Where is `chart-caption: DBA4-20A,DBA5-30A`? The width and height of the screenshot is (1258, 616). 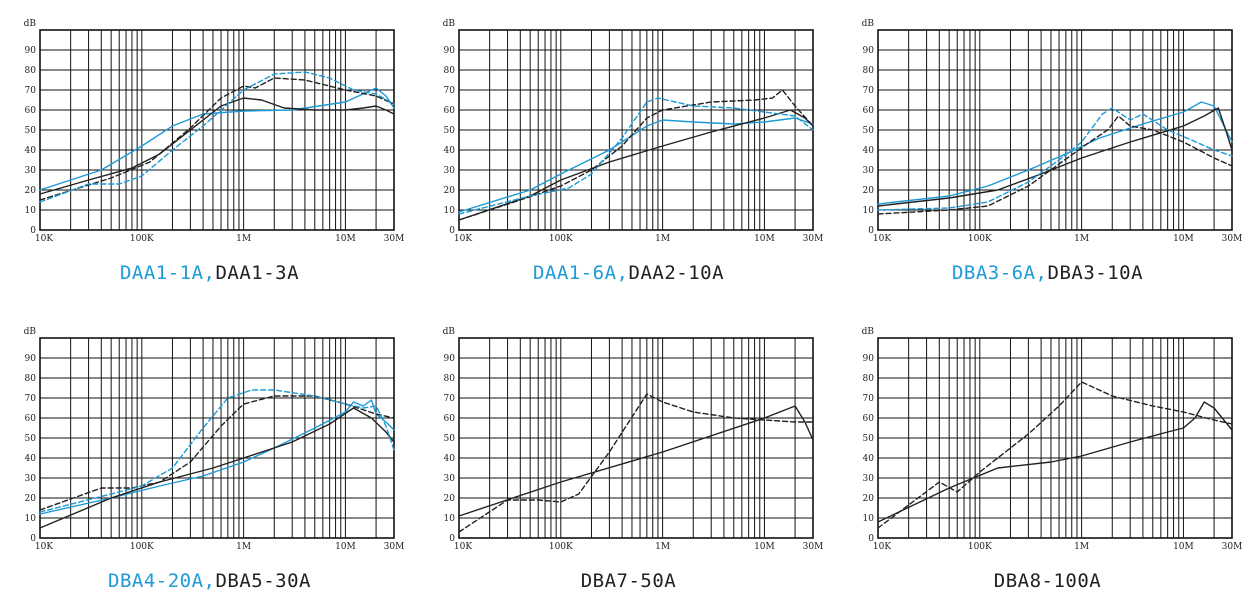
chart-caption: DBA4-20A,DBA5-30A is located at coordinates (209, 581).